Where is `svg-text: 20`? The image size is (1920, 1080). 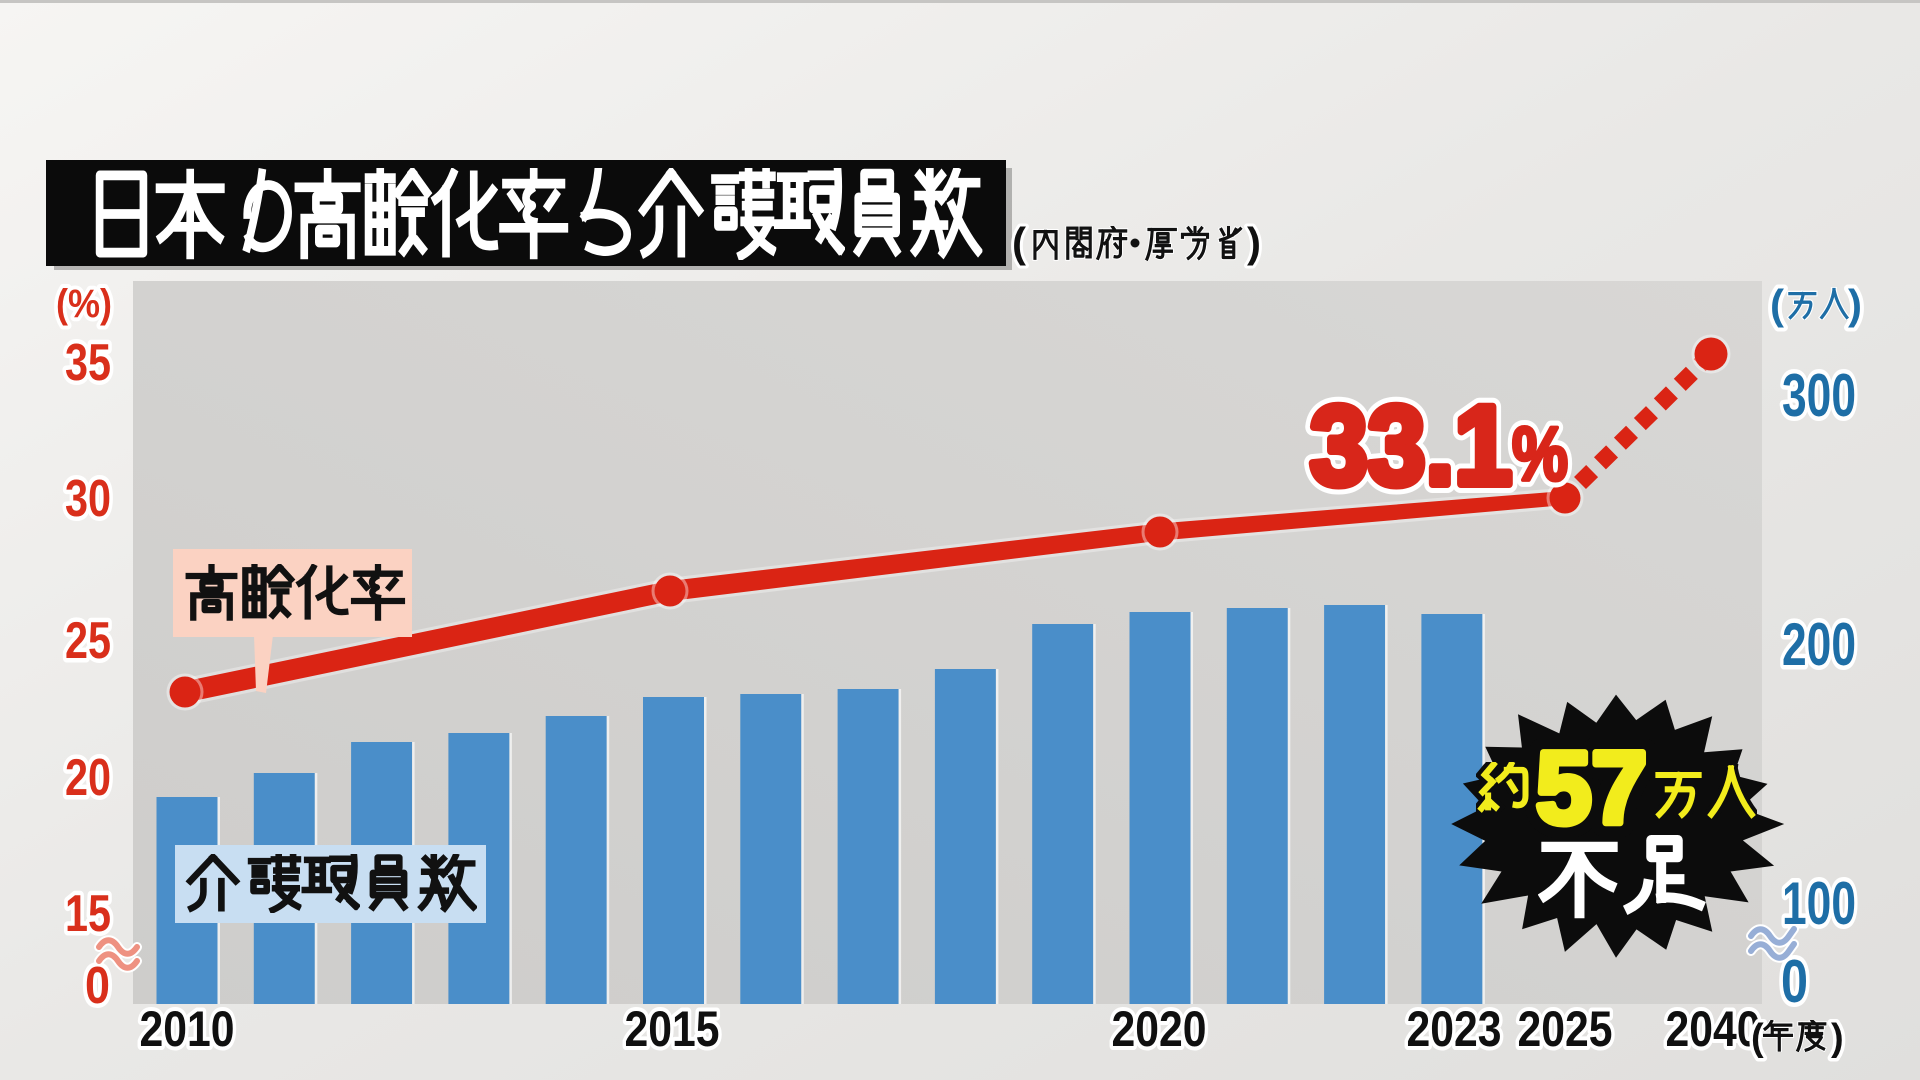 svg-text: 20 is located at coordinates (88, 778).